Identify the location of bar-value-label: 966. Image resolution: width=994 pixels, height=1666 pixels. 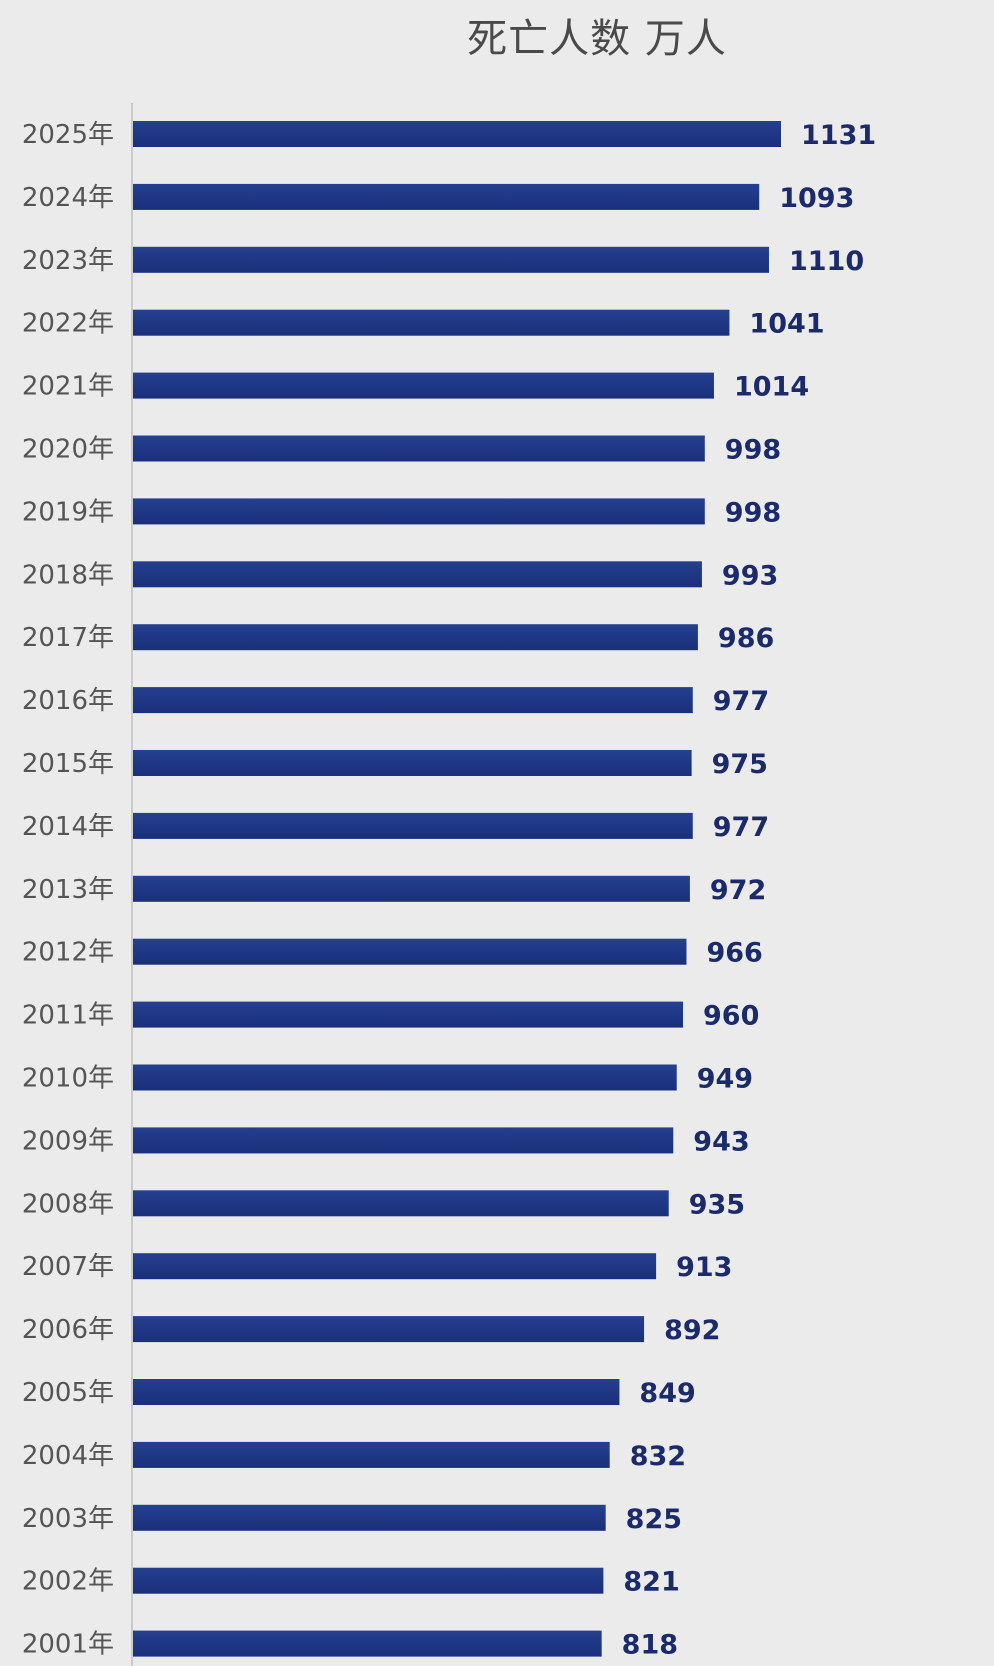
(734, 953).